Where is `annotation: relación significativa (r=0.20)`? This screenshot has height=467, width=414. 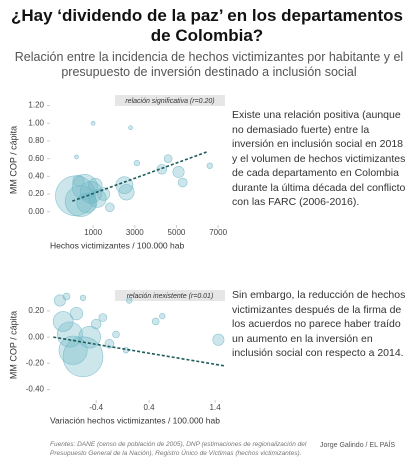 annotation: relación significativa (r=0.20) is located at coordinates (169, 101).